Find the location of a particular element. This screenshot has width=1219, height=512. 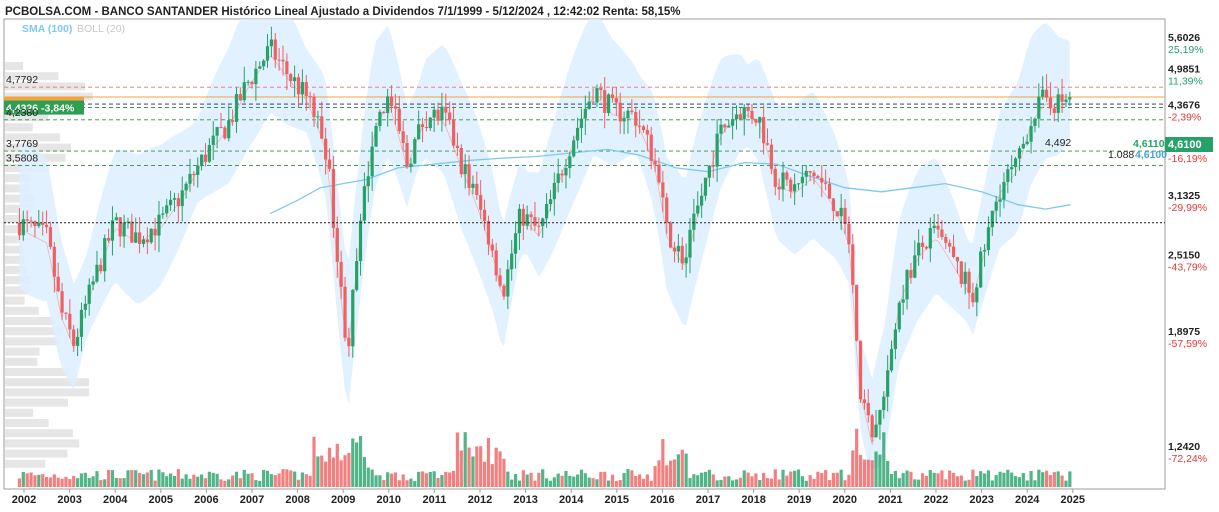

x-tick-label: 2014 is located at coordinates (571, 500).